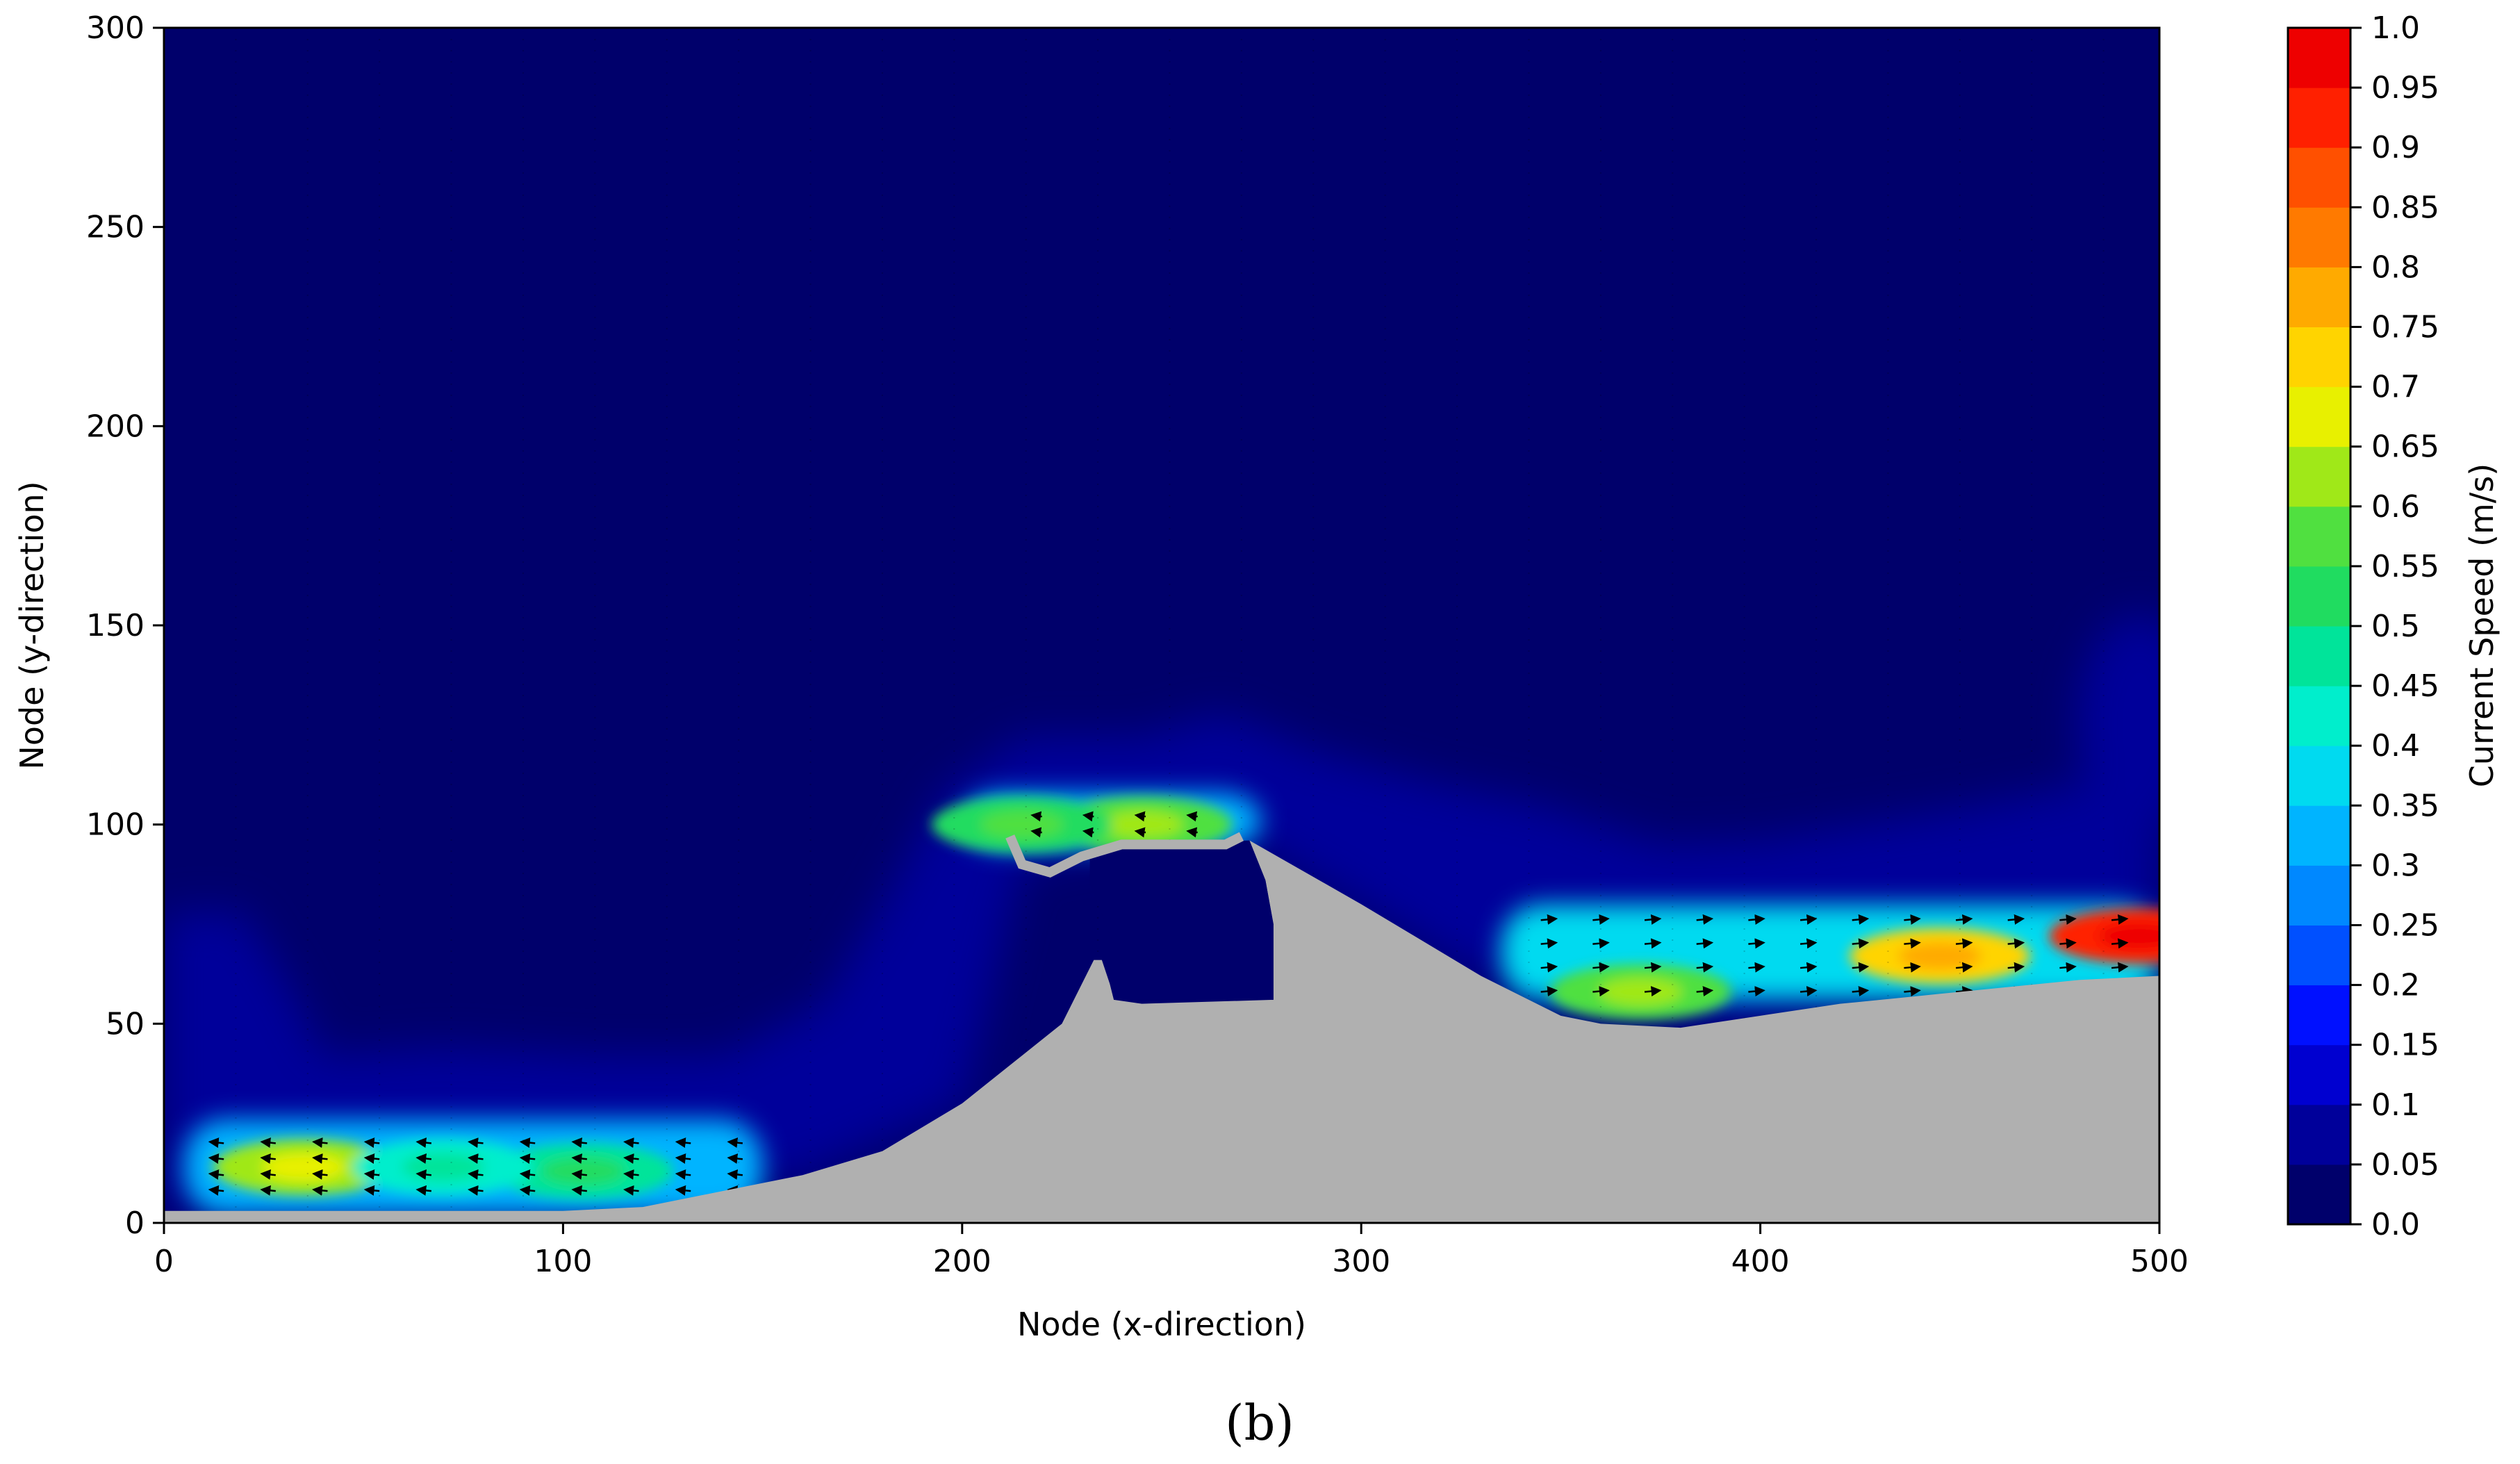 This screenshot has height=1464, width=2520. Describe the element at coordinates (1171, 1251) in the screenshot. I see `x-axis: 0 100 200 300 400 500` at that location.